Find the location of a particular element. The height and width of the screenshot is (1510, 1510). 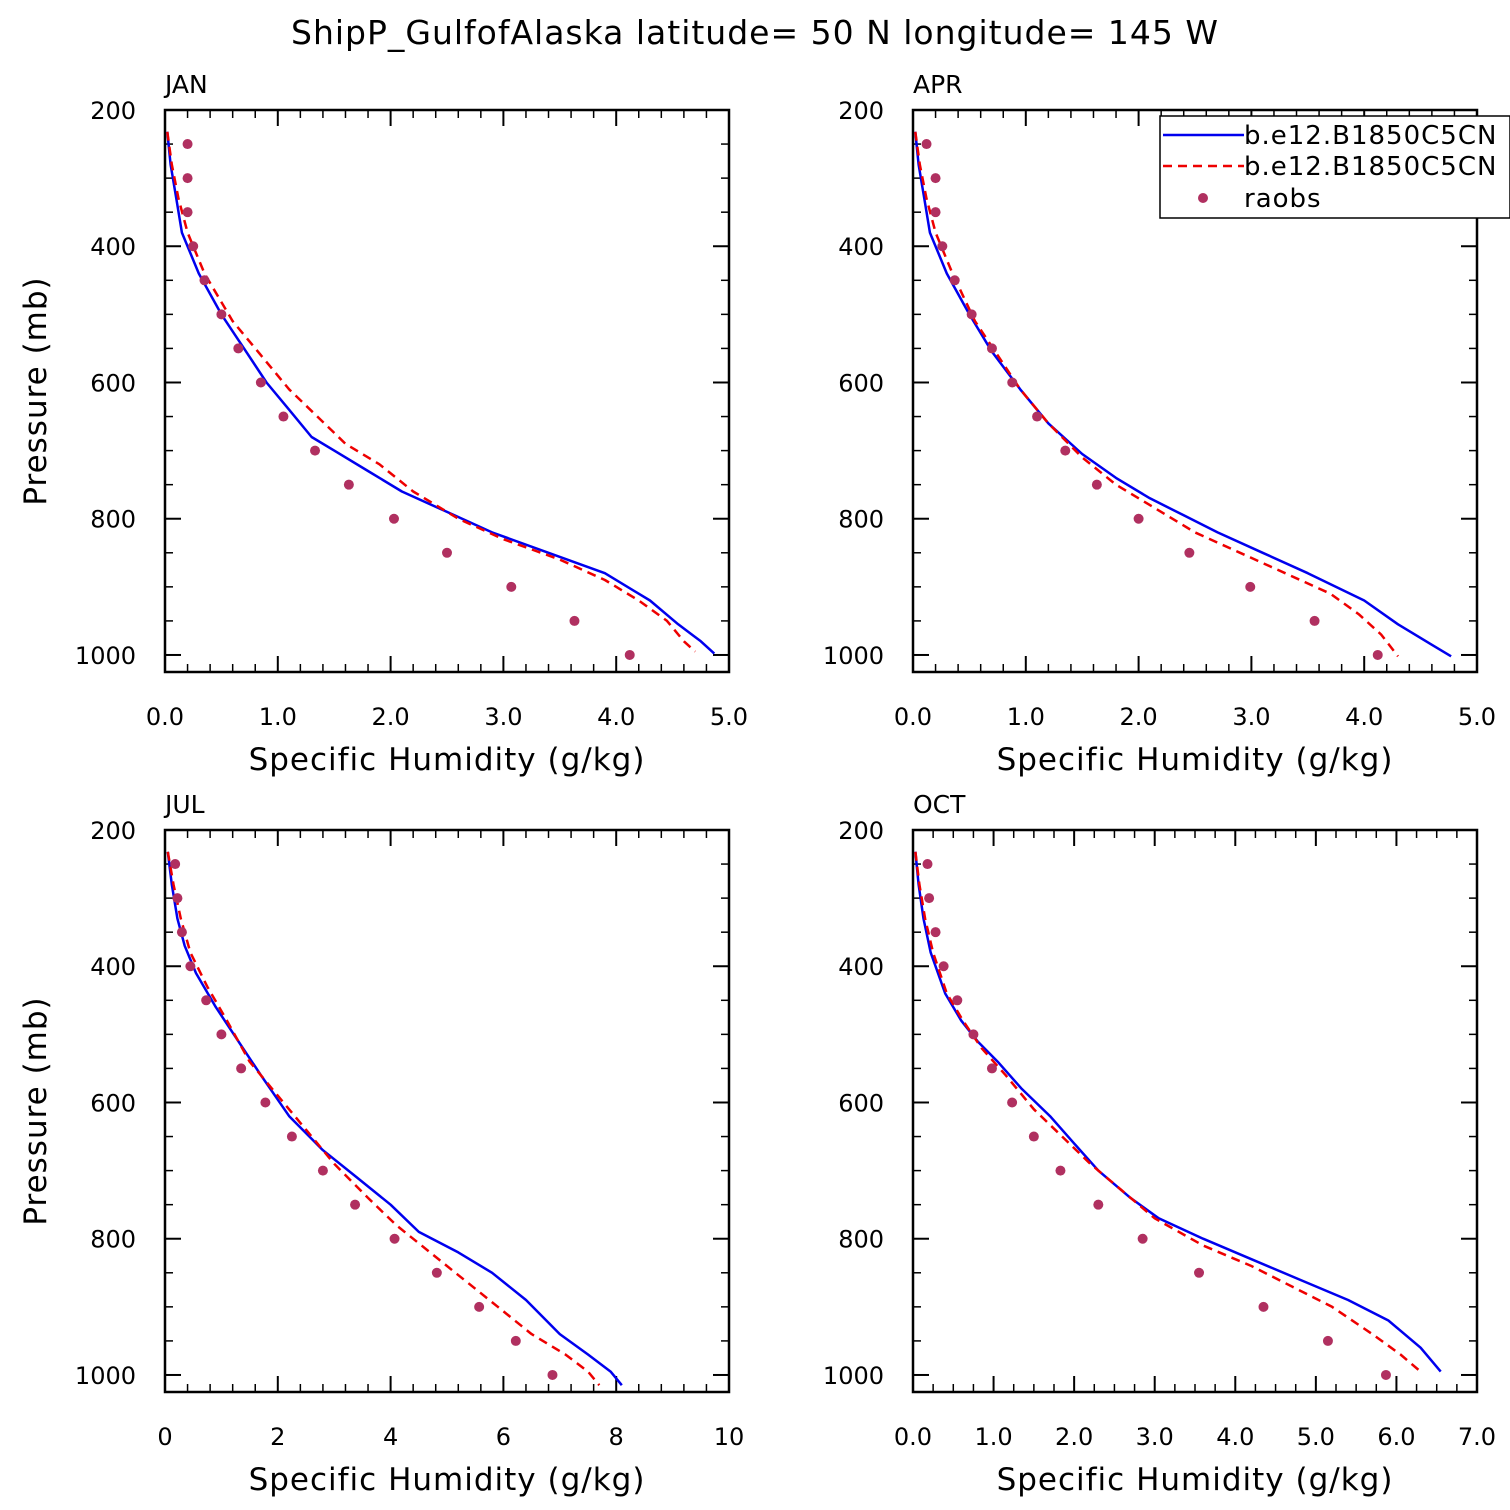

model-dashed-line-jul is located at coordinates (383, 1118).